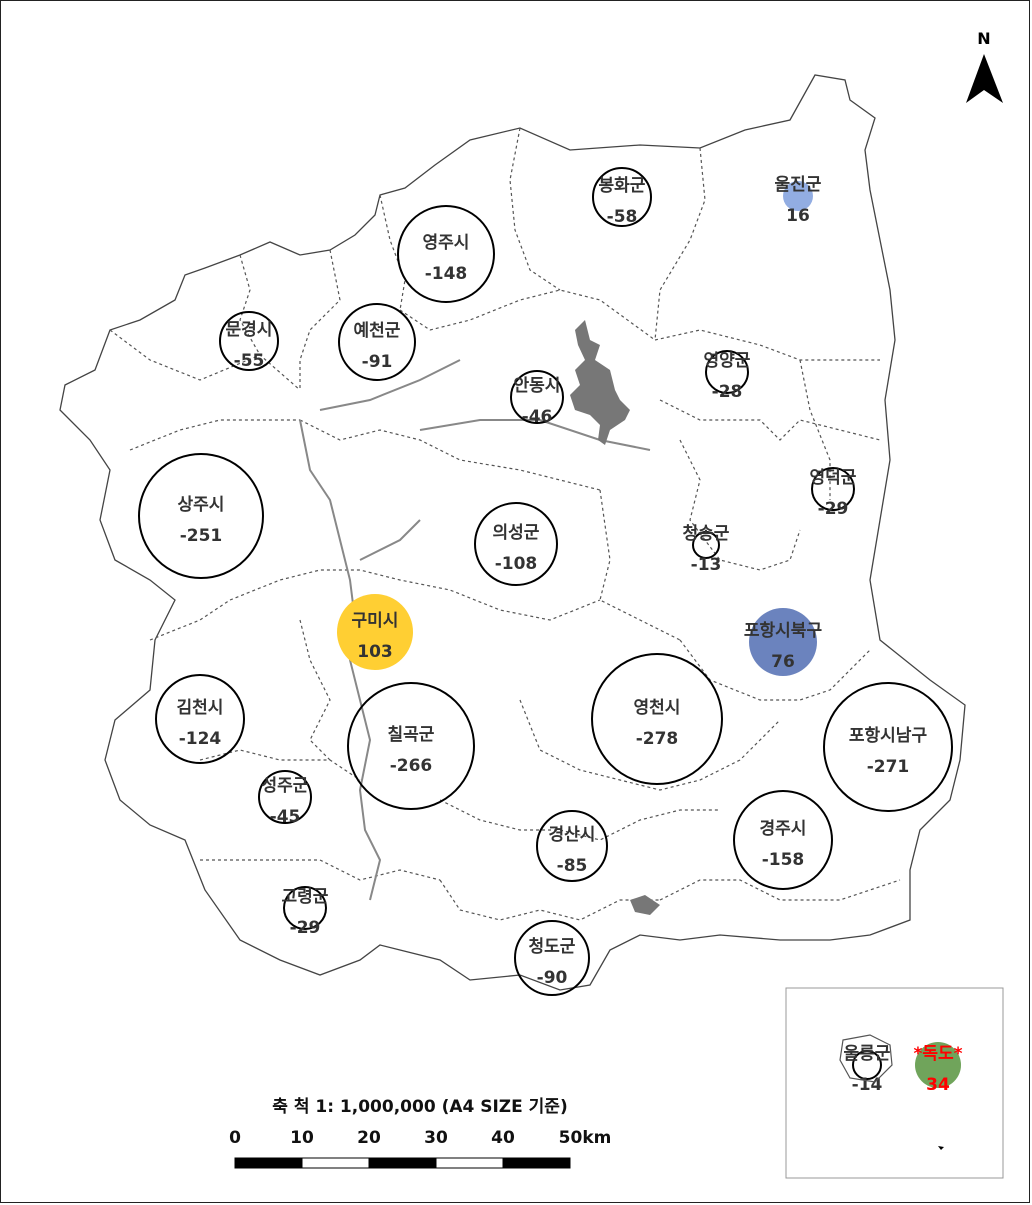 This screenshot has width=1032, height=1205. Describe the element at coordinates (975, 78) in the screenshot. I see `north-arrow-left-icon` at that location.